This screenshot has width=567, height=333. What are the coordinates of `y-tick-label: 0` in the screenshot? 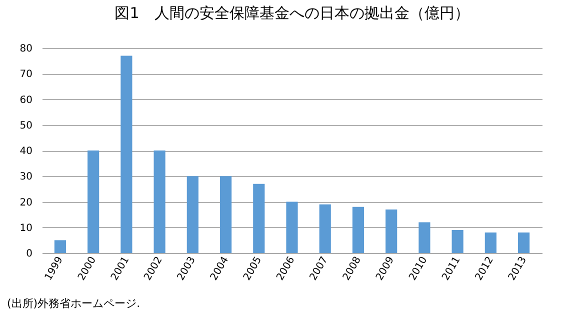 It's located at (29, 254).